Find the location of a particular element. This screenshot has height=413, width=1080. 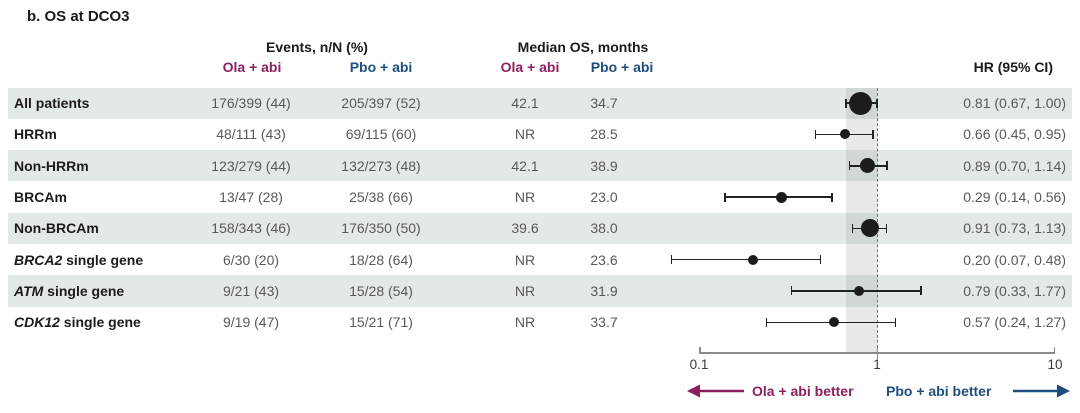

median-pbo-value: 38.9 is located at coordinates (604, 165).